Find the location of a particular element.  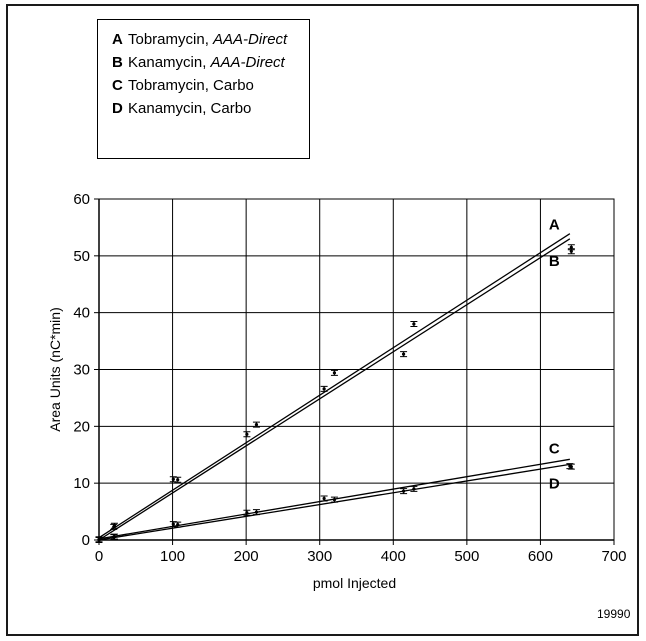

curve-label-b: B is located at coordinates (554, 261).